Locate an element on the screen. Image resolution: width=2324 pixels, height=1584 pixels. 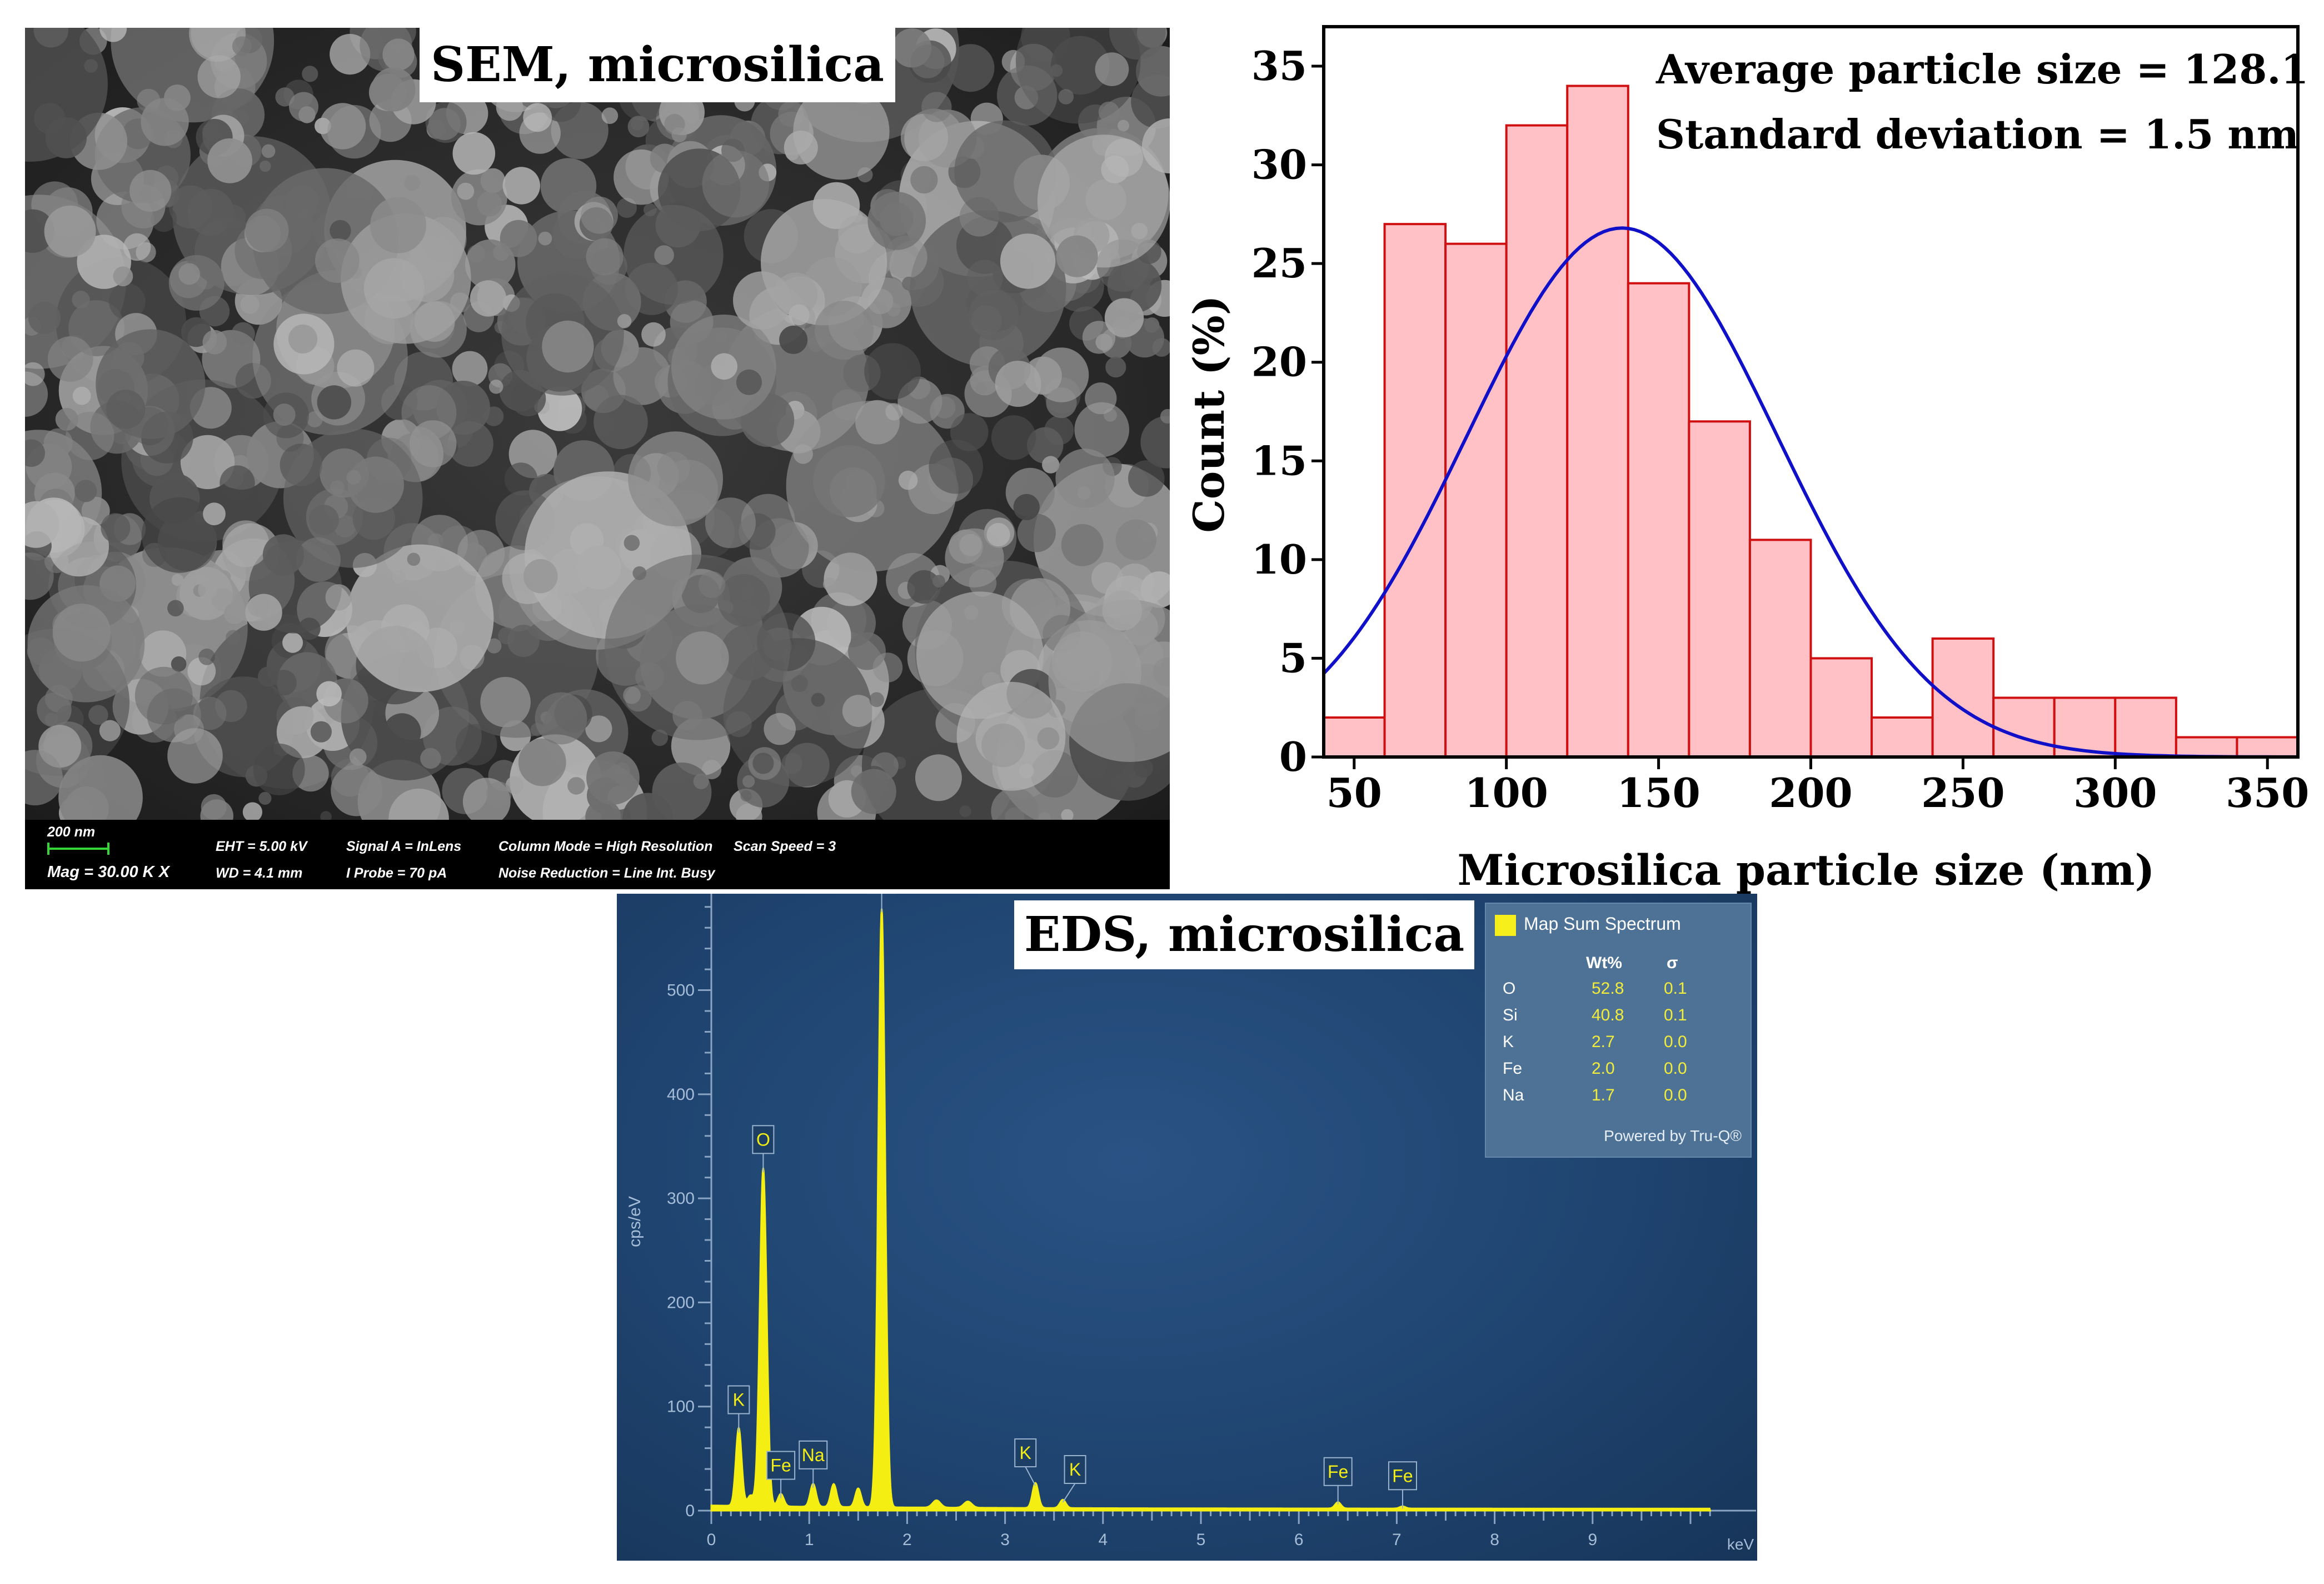
peak-leader-line is located at coordinates (1069, 1493).